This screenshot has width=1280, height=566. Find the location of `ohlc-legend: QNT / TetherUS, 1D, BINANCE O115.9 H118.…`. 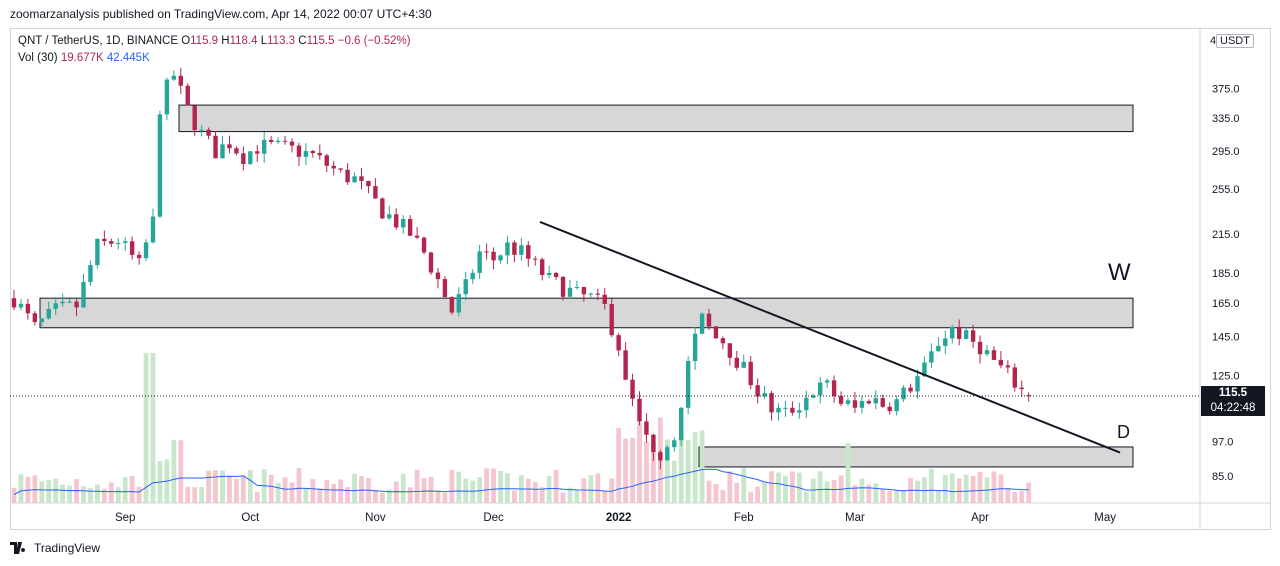

ohlc-legend: QNT / TetherUS, 1D, BINANCE O115.9 H118.… is located at coordinates (214, 41).